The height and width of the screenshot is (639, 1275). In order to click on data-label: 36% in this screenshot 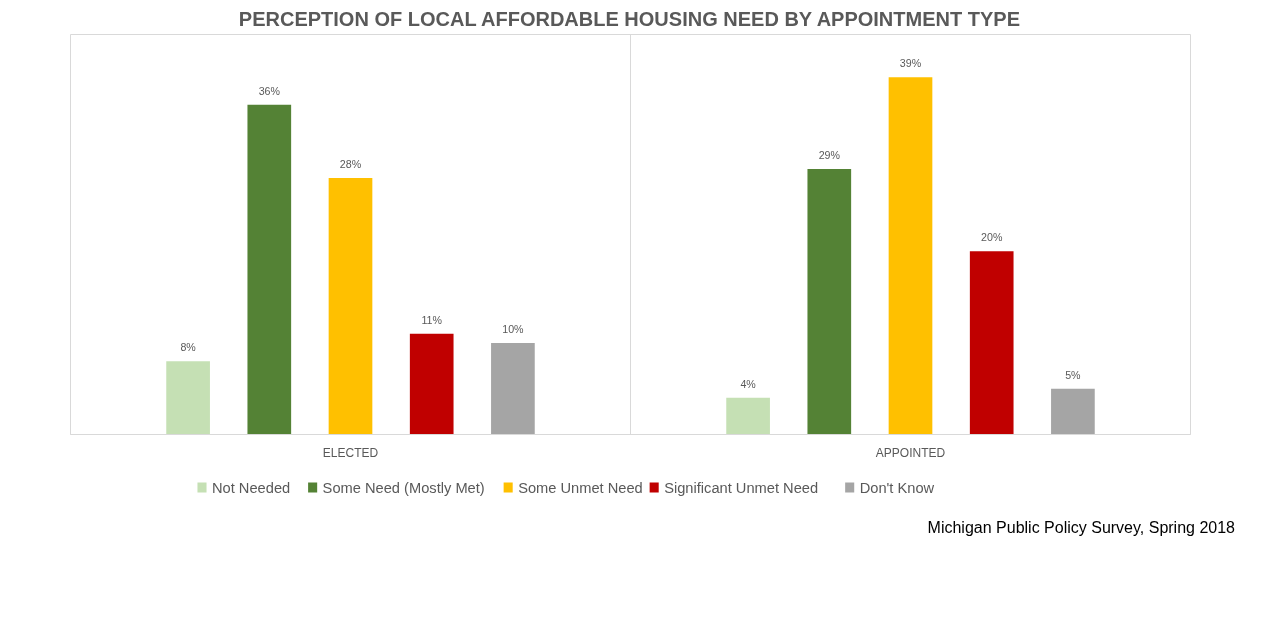, I will do `click(269, 90)`.